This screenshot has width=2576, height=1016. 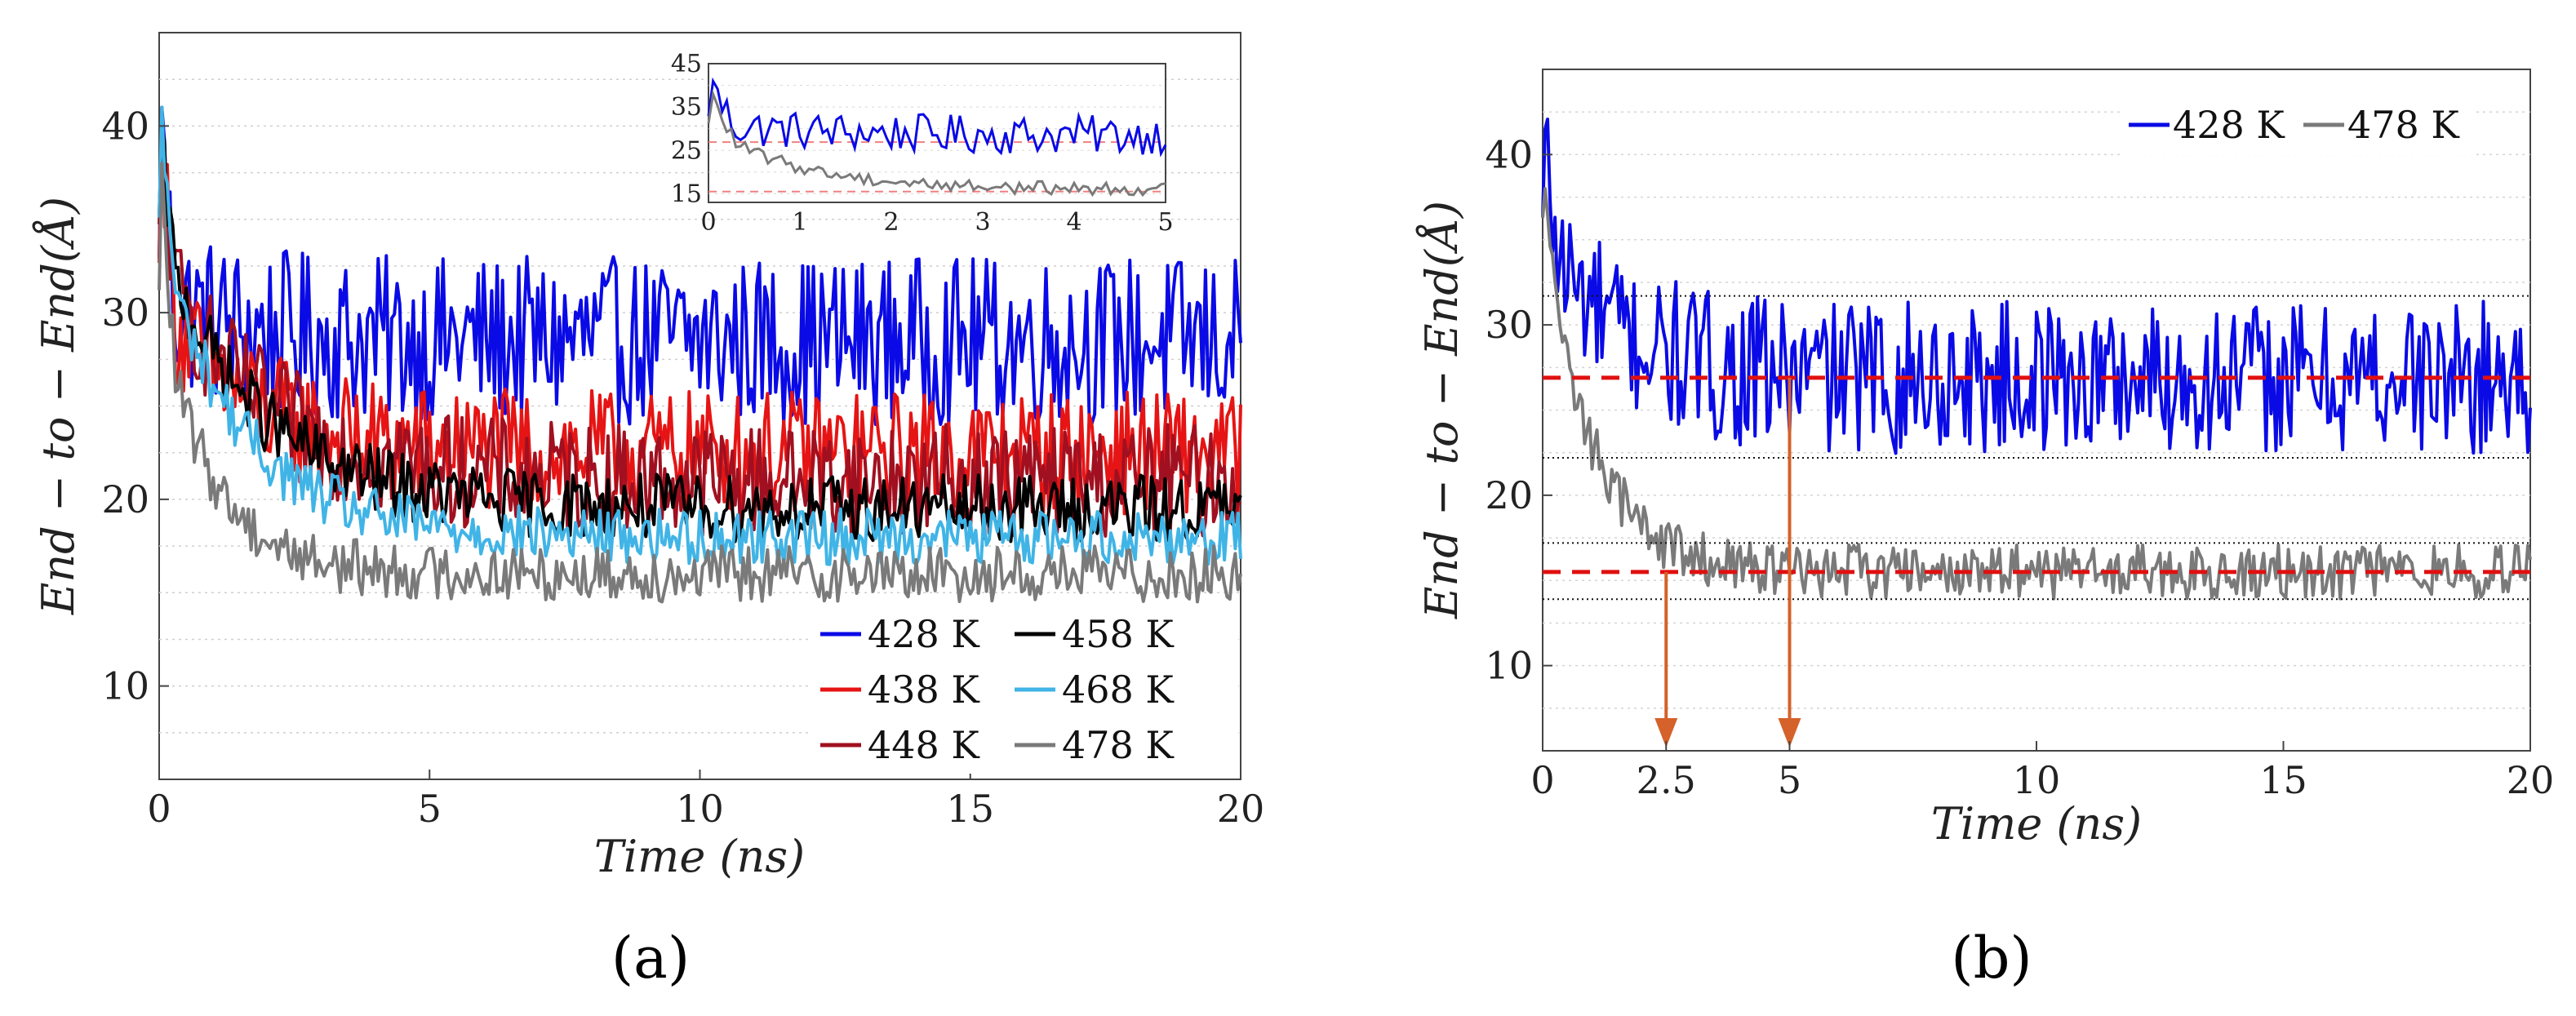 What do you see at coordinates (924, 634) in the screenshot?
I see `legend-label-428: 428 K` at bounding box center [924, 634].